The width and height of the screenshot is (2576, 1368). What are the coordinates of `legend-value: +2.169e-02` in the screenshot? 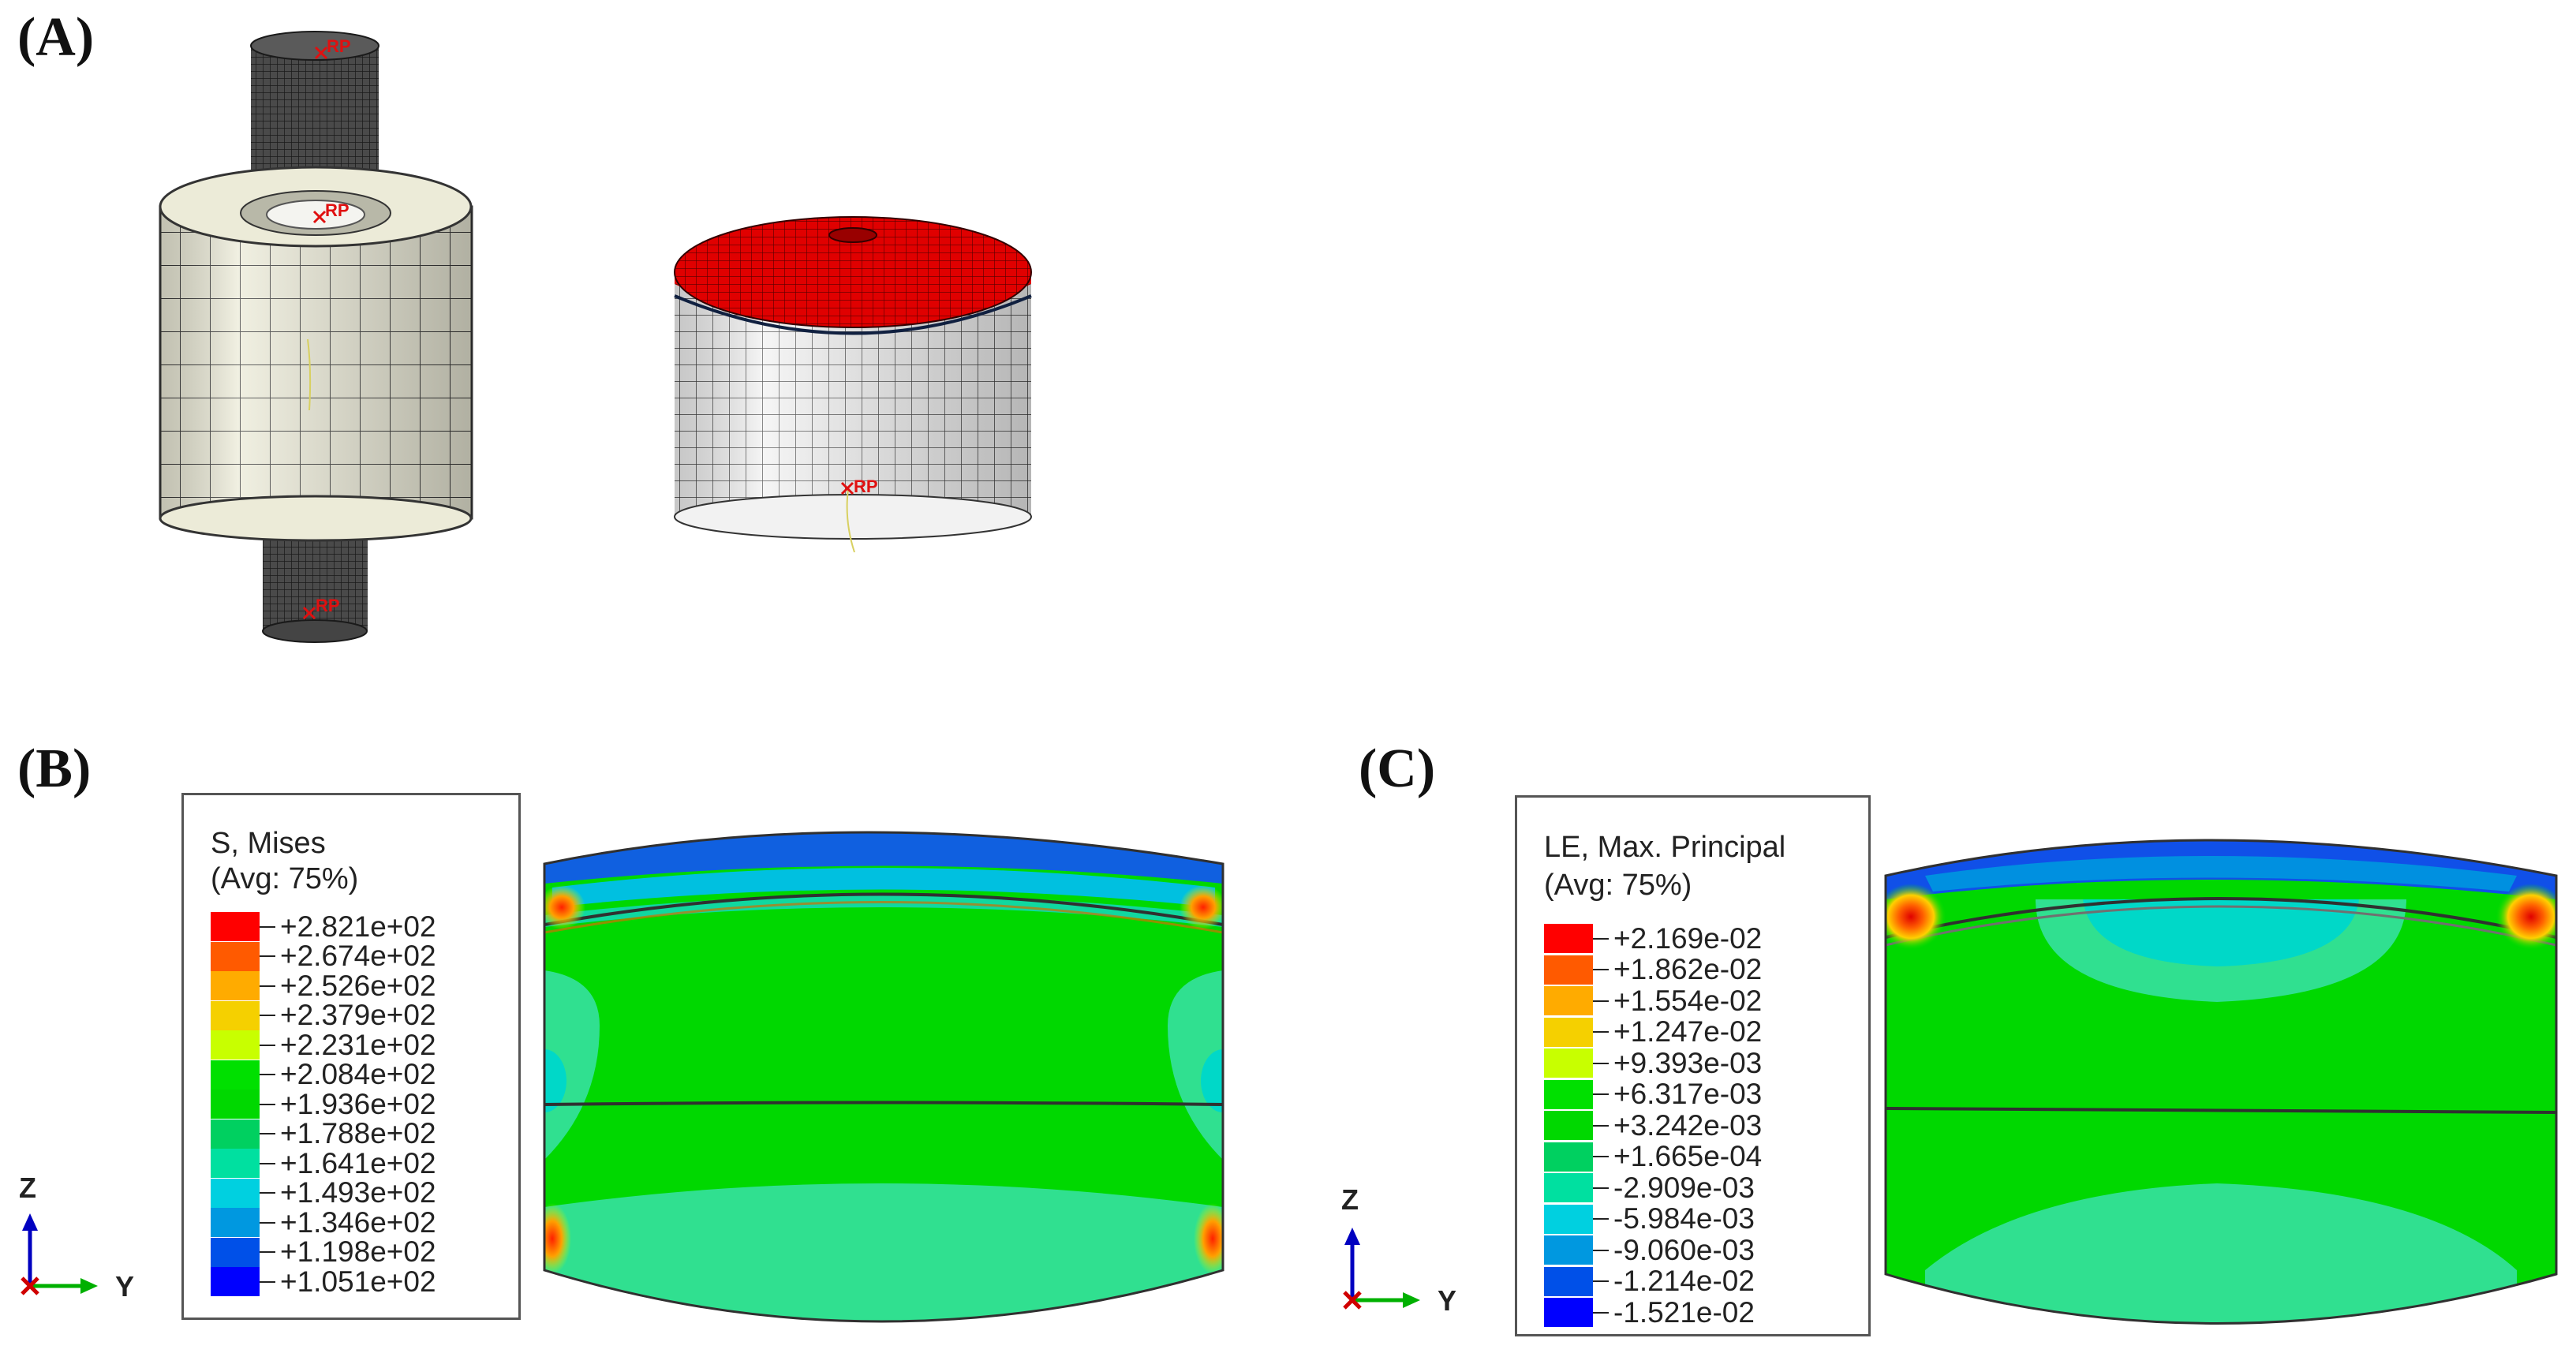 It's located at (1688, 938).